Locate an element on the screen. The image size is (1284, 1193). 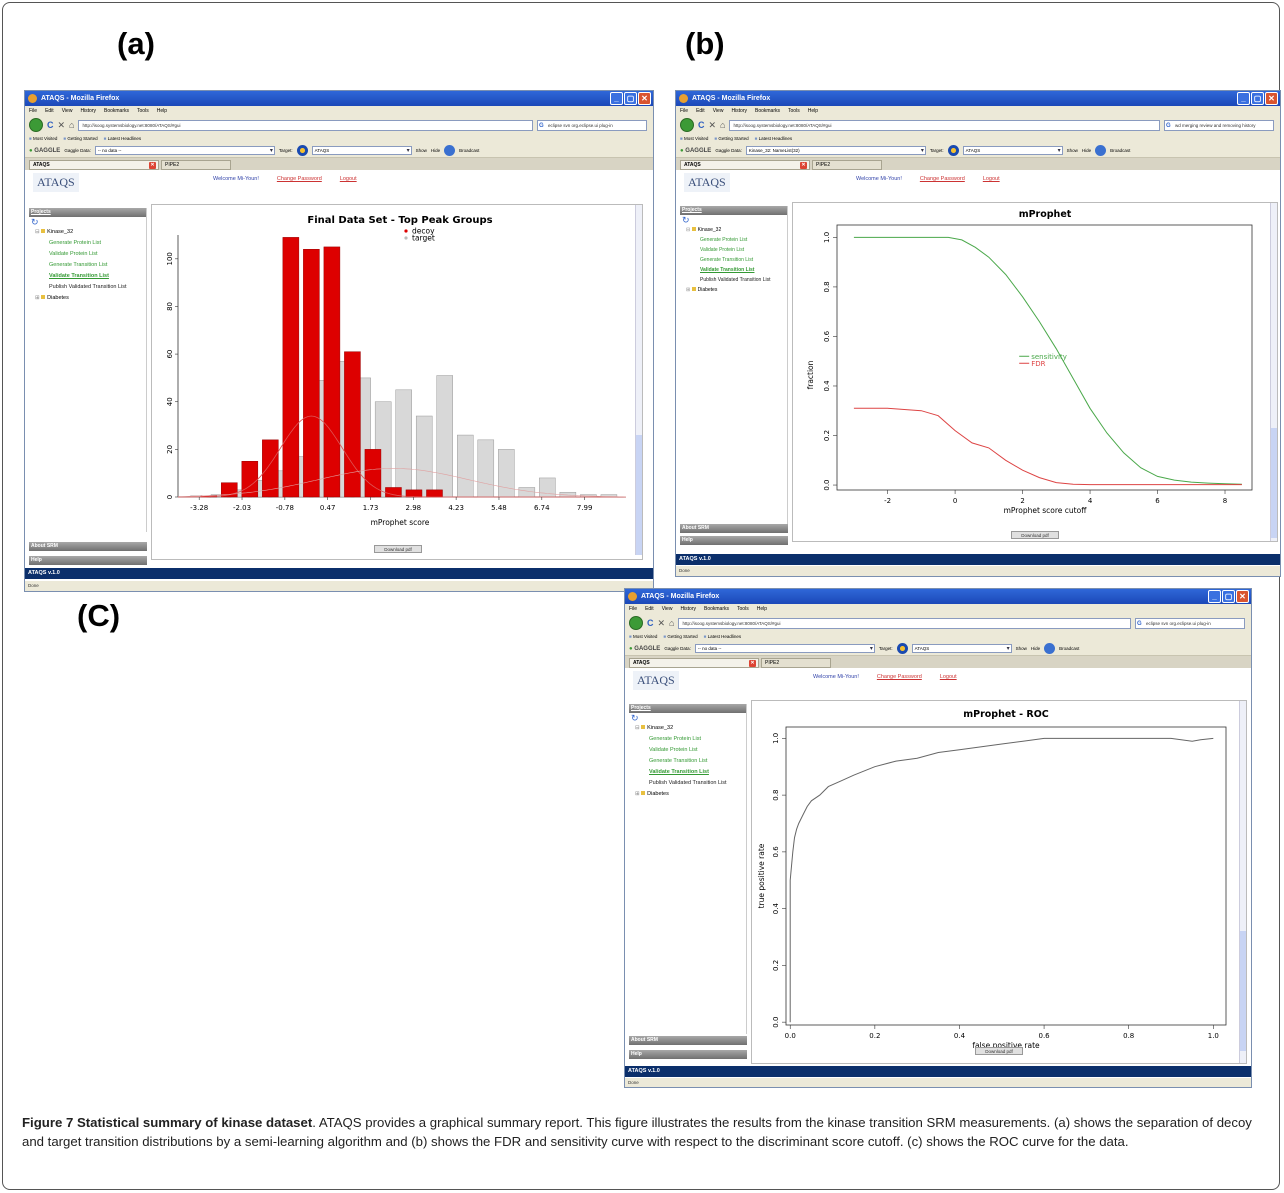
hide-button: Hide is located at coordinates (1035, 648).